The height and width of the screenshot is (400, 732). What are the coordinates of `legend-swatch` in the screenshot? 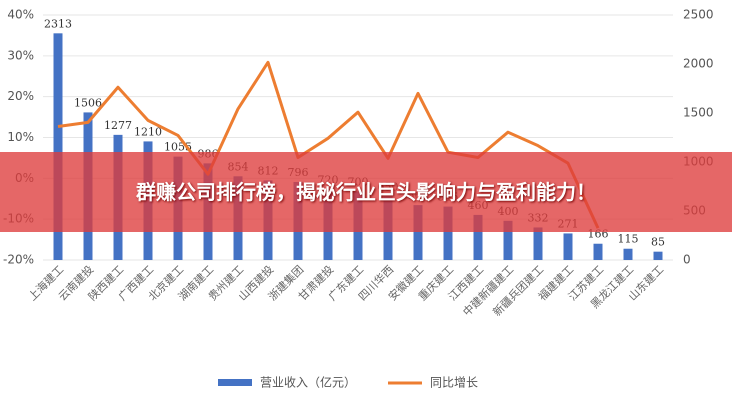 It's located at (235, 382).